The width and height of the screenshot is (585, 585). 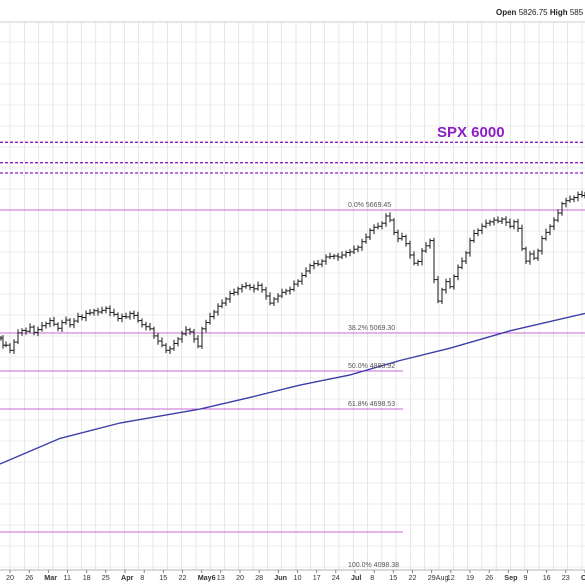 What do you see at coordinates (207, 577) in the screenshot?
I see `x-tick-label: May6` at bounding box center [207, 577].